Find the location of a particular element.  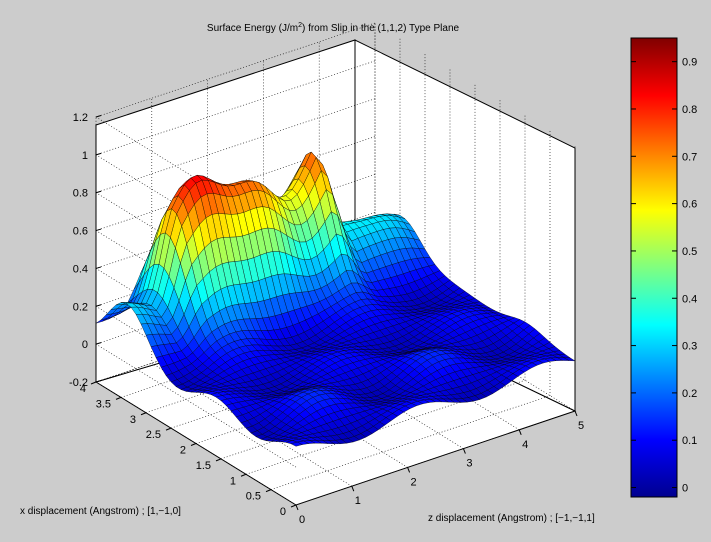

x-tick-label: 0.5 is located at coordinates (253, 497).